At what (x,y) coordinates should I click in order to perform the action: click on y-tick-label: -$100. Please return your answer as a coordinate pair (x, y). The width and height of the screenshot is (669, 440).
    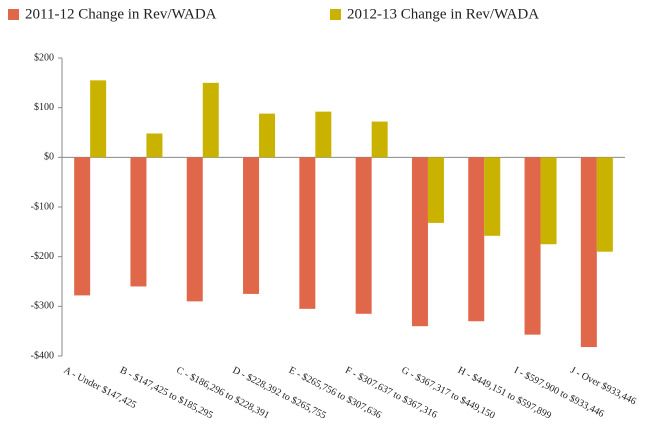
    Looking at the image, I should click on (42, 206).